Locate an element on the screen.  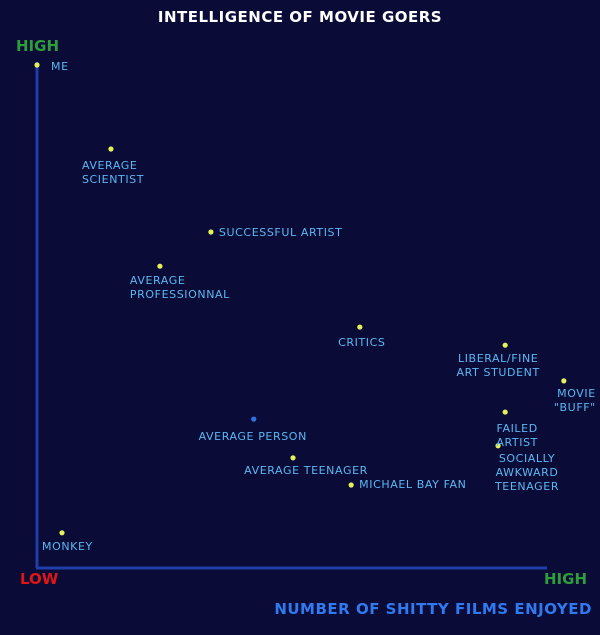
point-label: SUCCESSFUL ARTIST is located at coordinates (280, 232).